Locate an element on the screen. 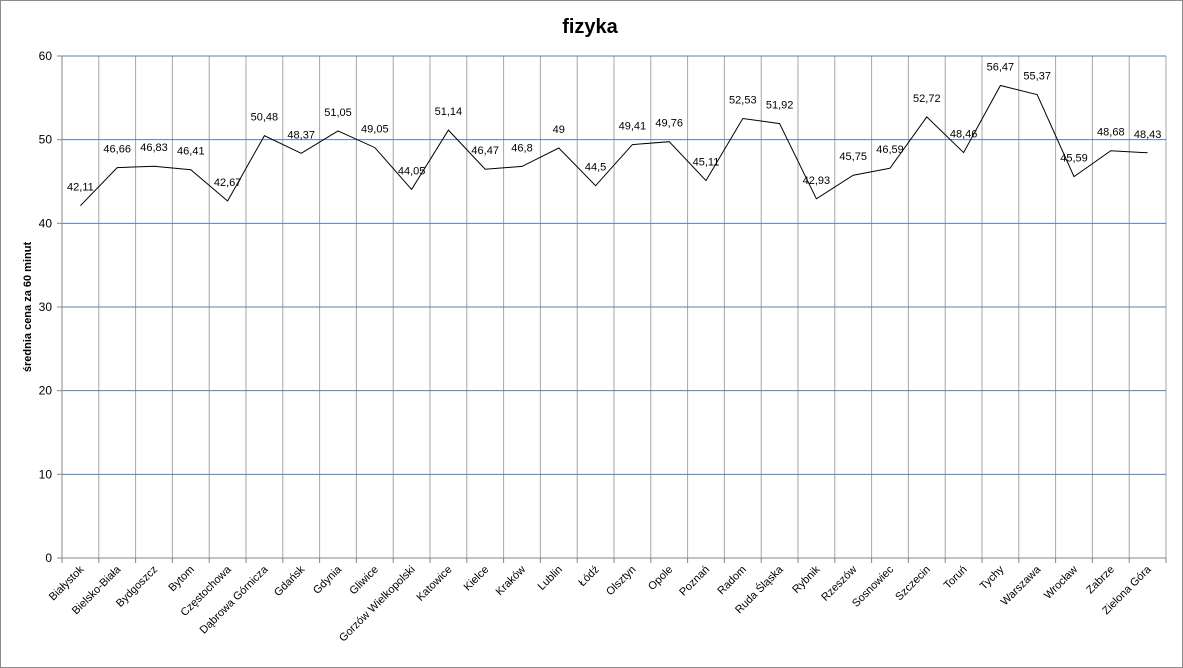  data-label: 46,59 is located at coordinates (890, 150).